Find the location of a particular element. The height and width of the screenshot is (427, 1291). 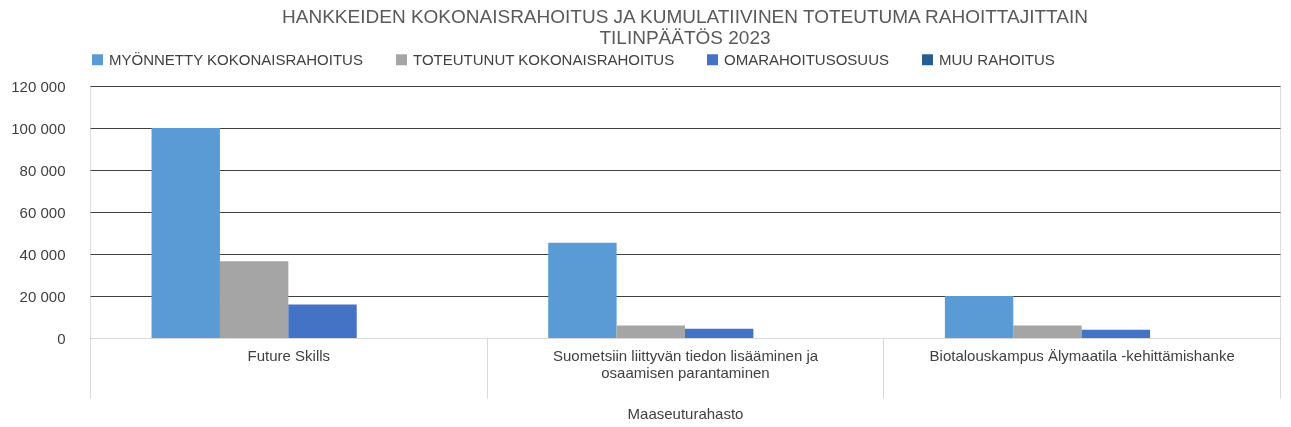

y-tick-label: 120 000 is located at coordinates (38, 86).